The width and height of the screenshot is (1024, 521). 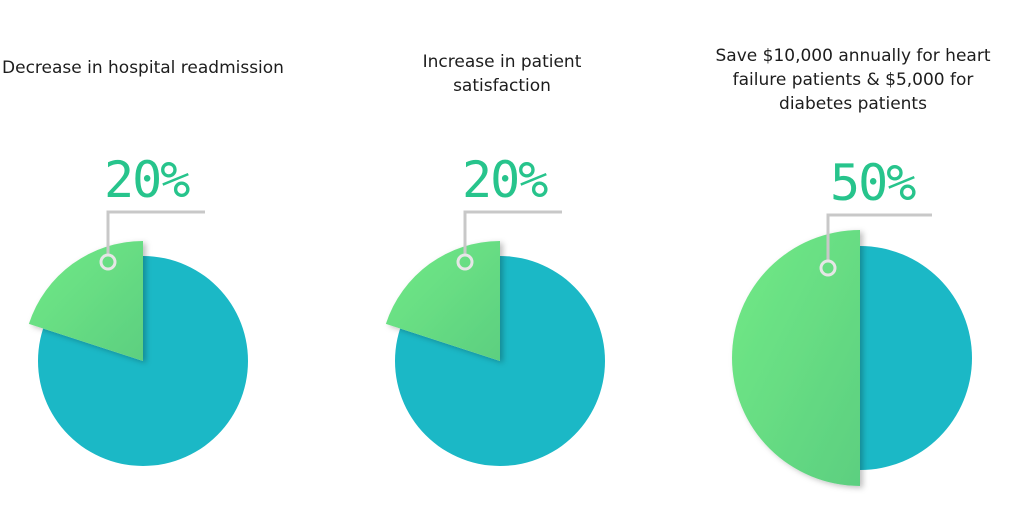 What do you see at coordinates (155, 232) in the screenshot?
I see `chart-1-leader-line` at bounding box center [155, 232].